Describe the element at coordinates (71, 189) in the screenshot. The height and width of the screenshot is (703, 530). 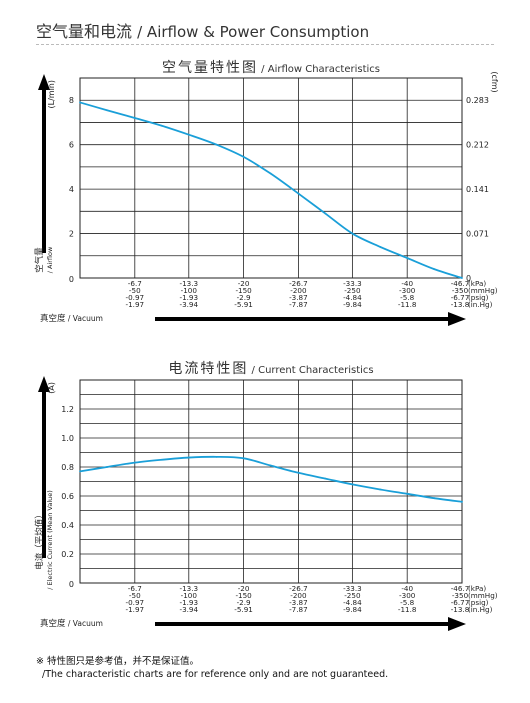
I see `y-tick-label: 4` at that location.